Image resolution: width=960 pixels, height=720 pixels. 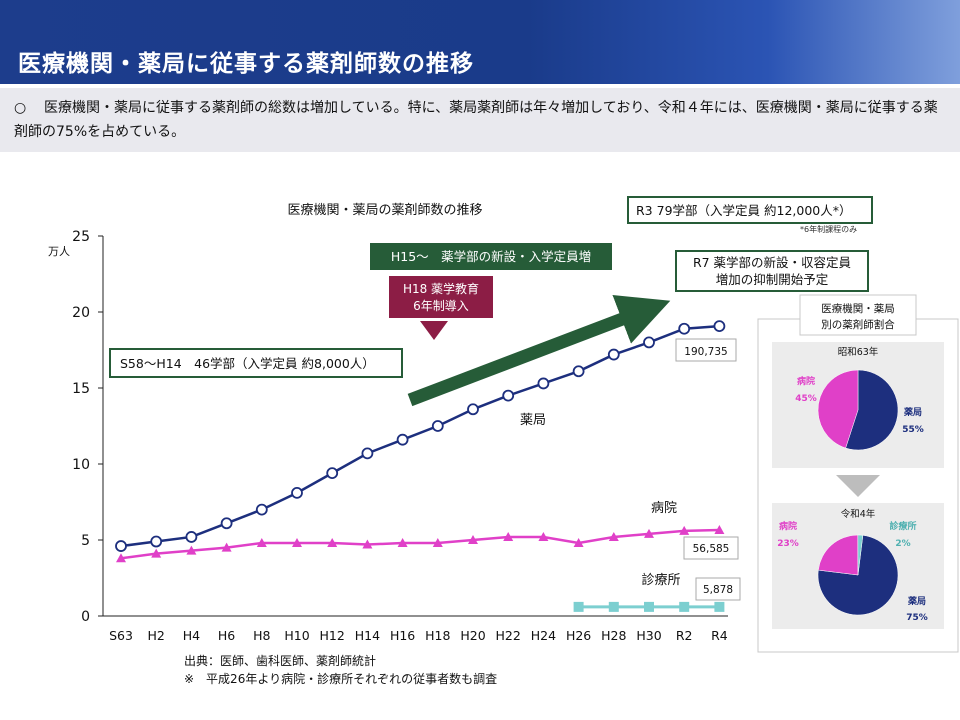 I want to click on end-label-box-clinic, so click(x=718, y=589).